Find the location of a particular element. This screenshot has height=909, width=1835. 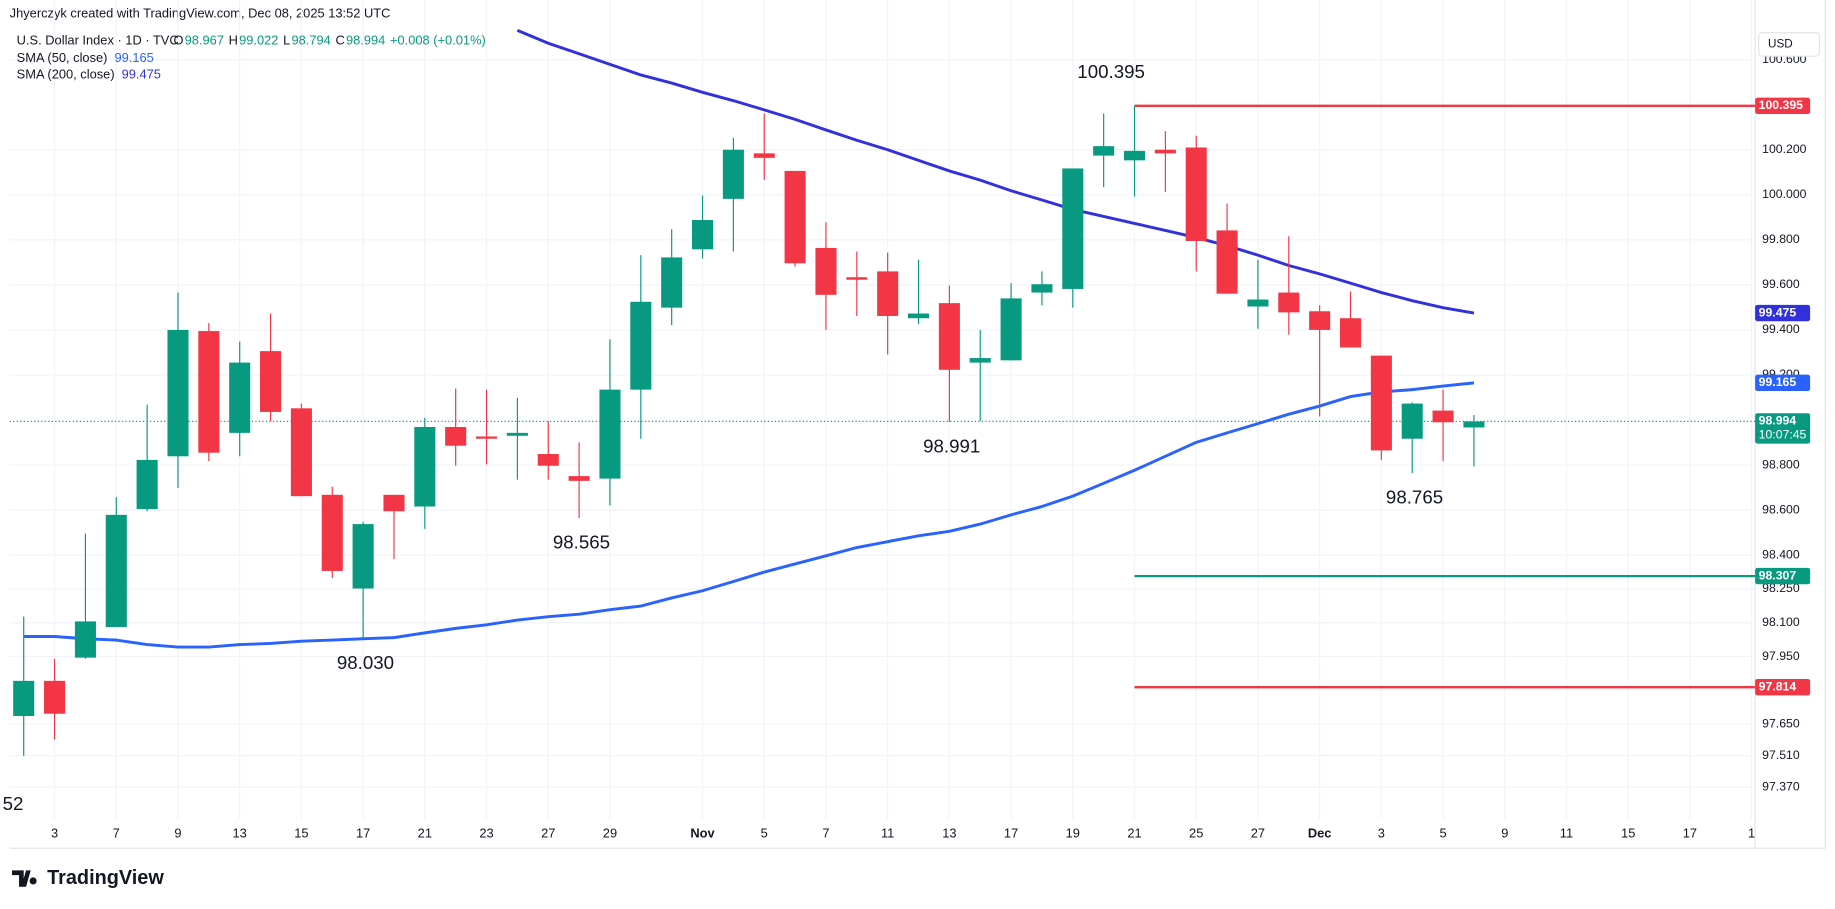

price-tag-label: 98.307 is located at coordinates (1778, 575).